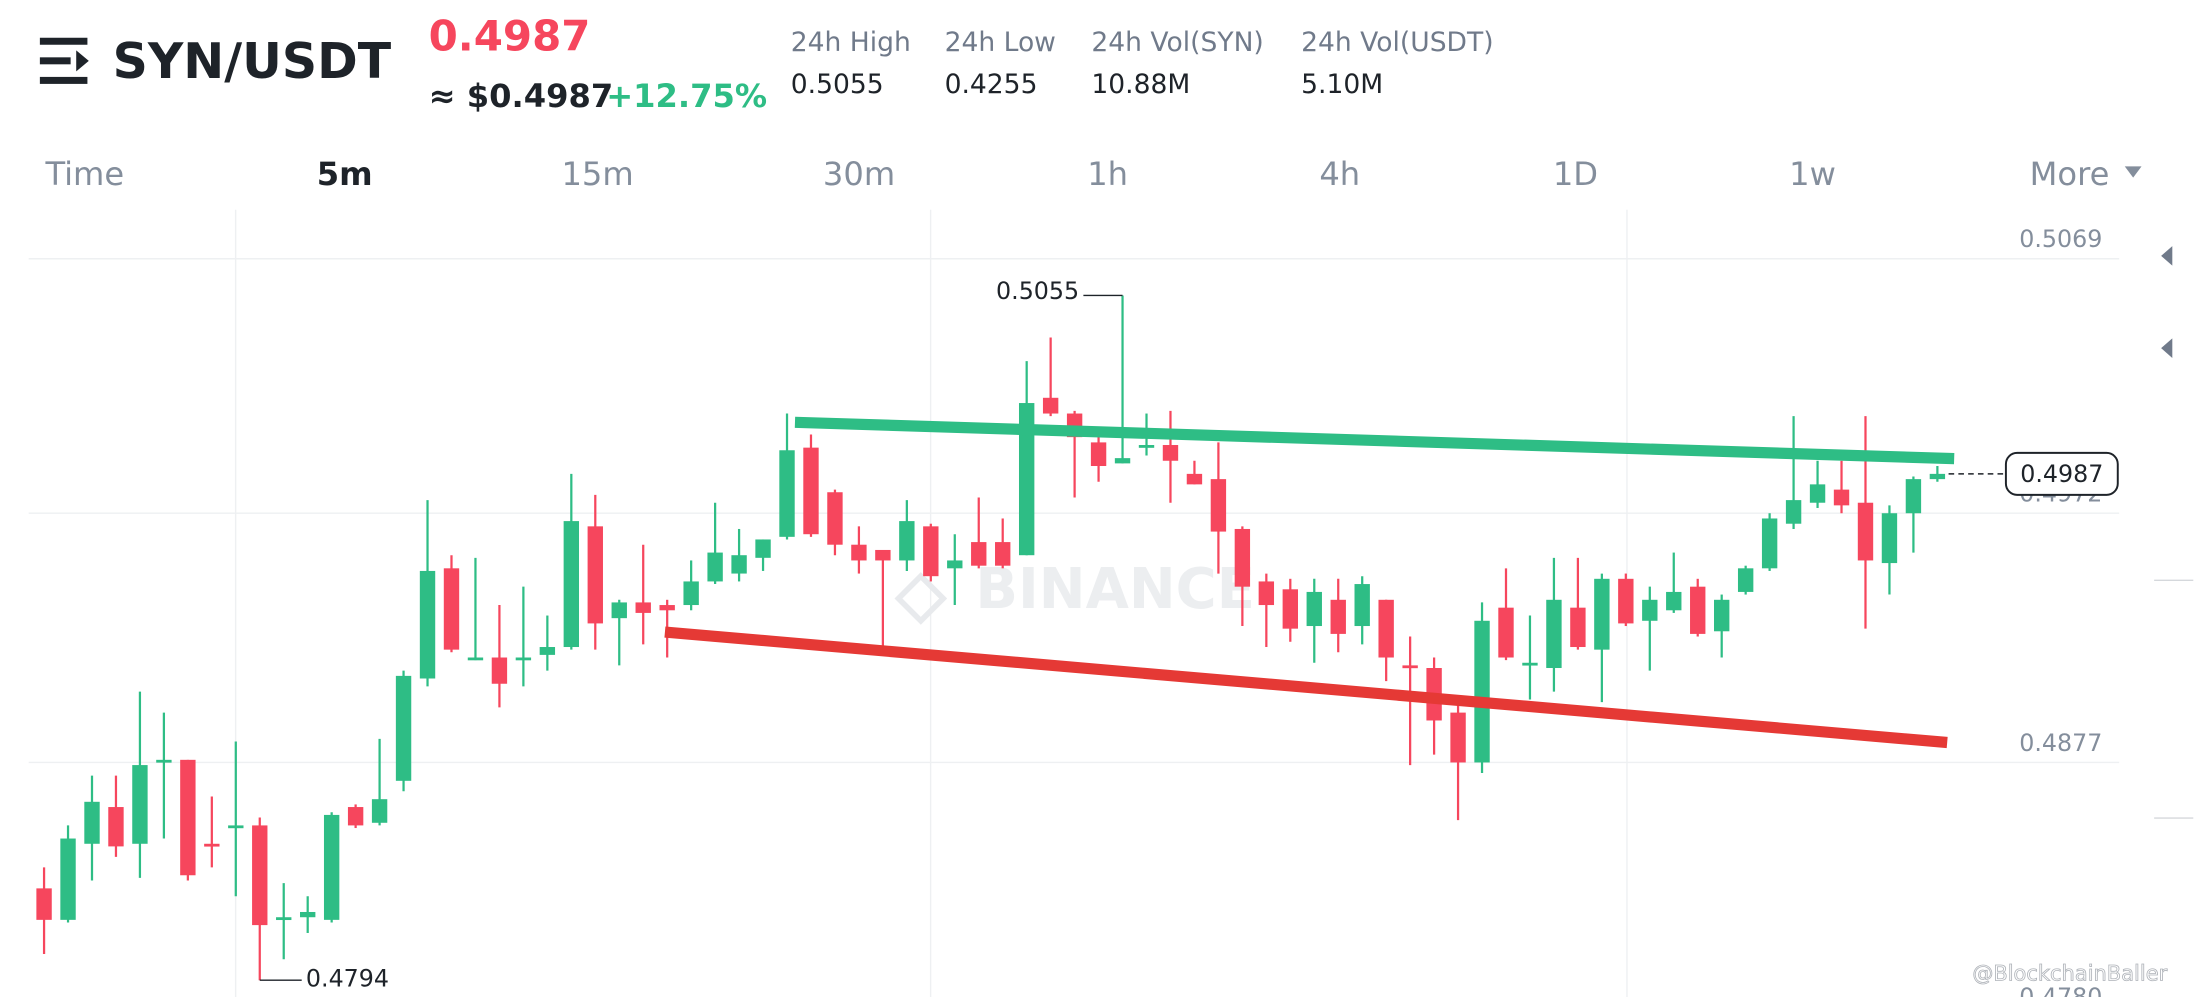 This screenshot has width=2194, height=997. I want to click on stat-value: 0.5055, so click(837, 84).